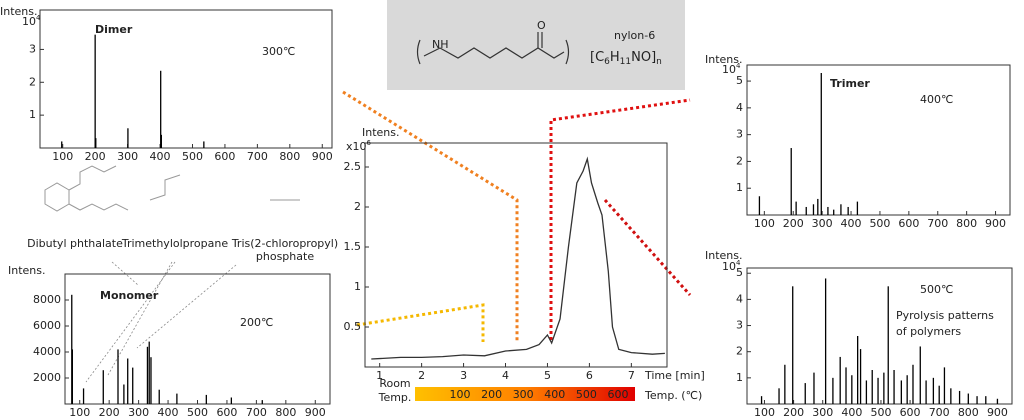  Describe the element at coordinates (518, 258) in the screenshot. I see `thermogram-line` at that location.